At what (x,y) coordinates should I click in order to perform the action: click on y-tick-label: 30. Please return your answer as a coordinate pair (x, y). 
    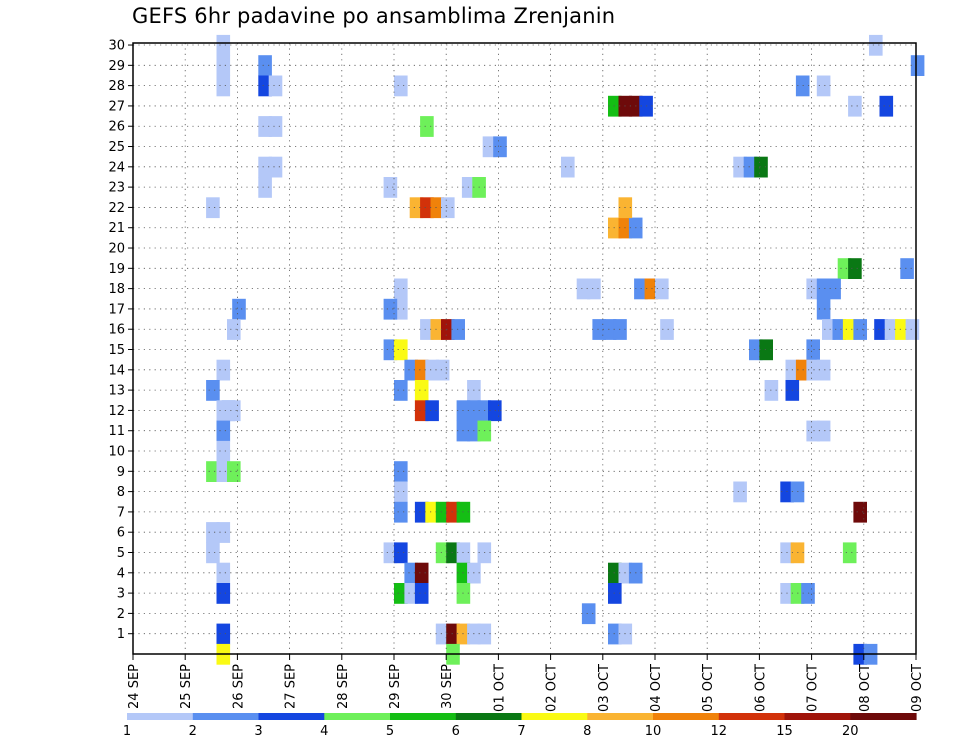
    Looking at the image, I should click on (116, 46).